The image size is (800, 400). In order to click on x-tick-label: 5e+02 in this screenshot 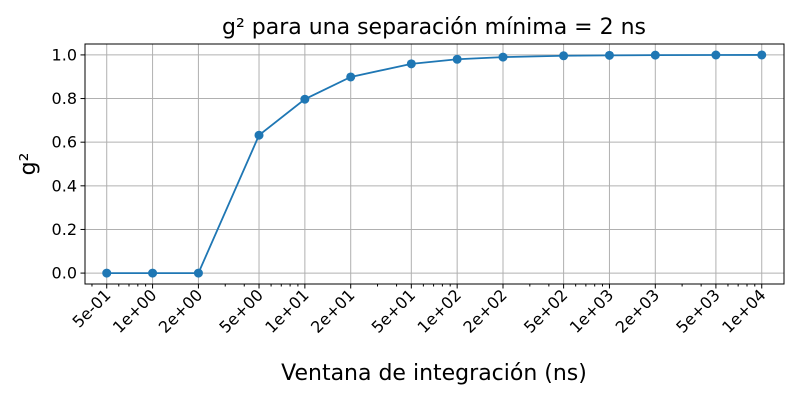, I will do `click(545, 310)`.